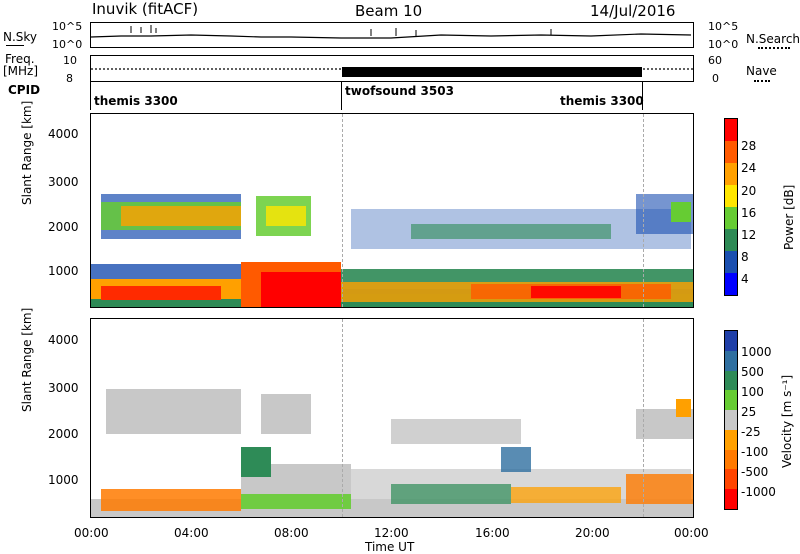 The image size is (800, 554). What do you see at coordinates (20, 59) in the screenshot?
I see `freq-label-1: Freq.` at bounding box center [20, 59].